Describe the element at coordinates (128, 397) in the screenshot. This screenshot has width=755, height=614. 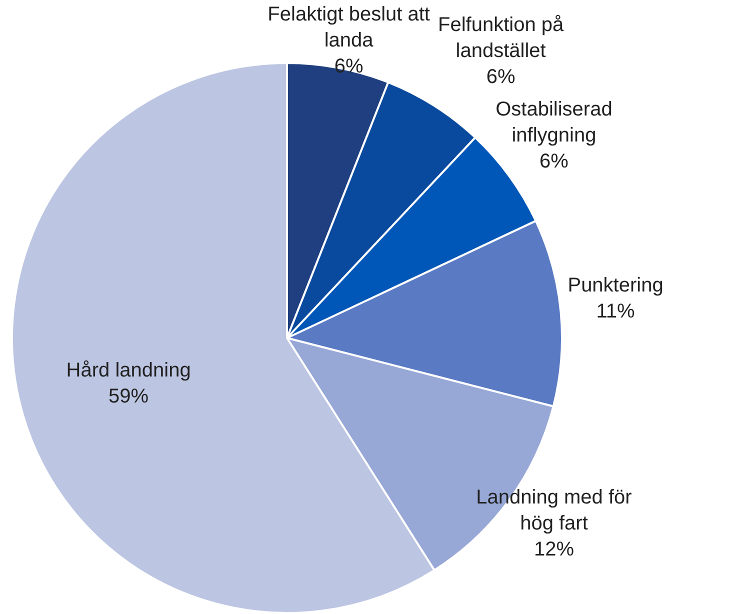
I see `data-label: 59%` at that location.